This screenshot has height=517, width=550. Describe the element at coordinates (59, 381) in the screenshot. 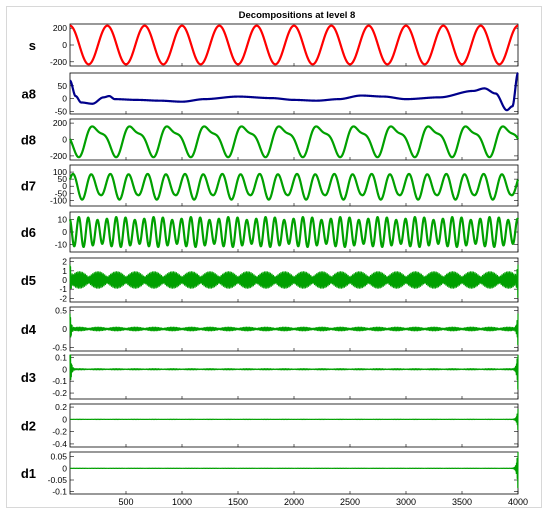

I see `ytick-label-d3: -0.1` at that location.